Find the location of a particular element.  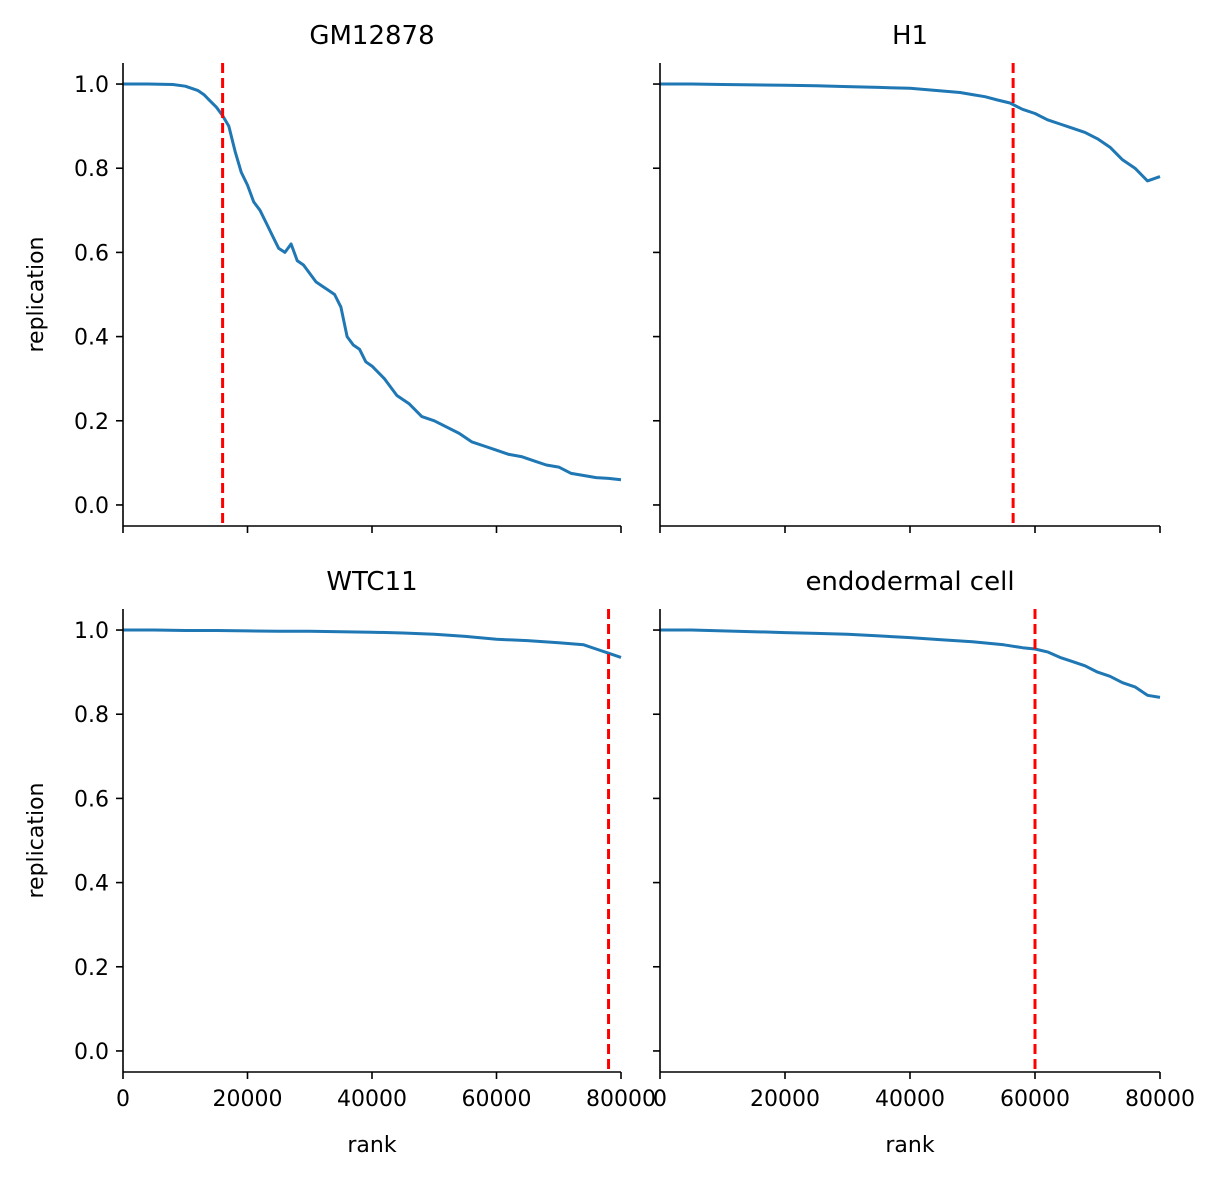

panel-title: GM12878 is located at coordinates (371, 36).